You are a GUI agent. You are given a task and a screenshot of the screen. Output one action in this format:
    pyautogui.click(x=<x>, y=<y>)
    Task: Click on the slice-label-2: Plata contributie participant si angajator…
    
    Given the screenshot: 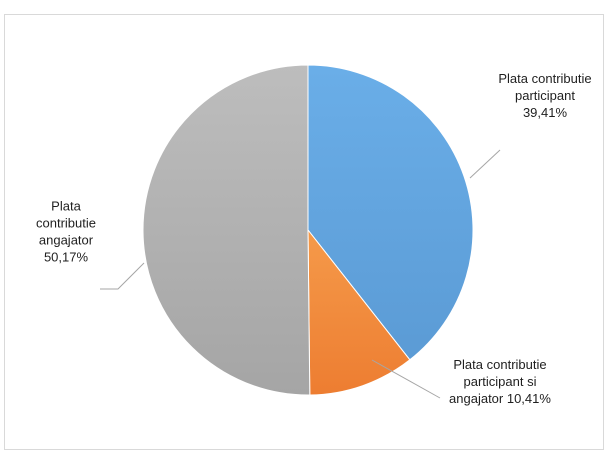 What is the action you would take?
    pyautogui.click(x=500, y=381)
    